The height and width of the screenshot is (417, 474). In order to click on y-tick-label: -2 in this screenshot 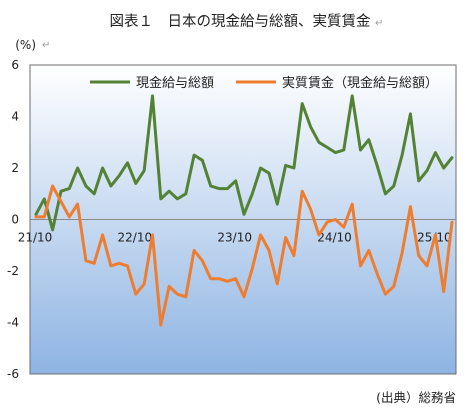, I will do `click(13, 271)`.